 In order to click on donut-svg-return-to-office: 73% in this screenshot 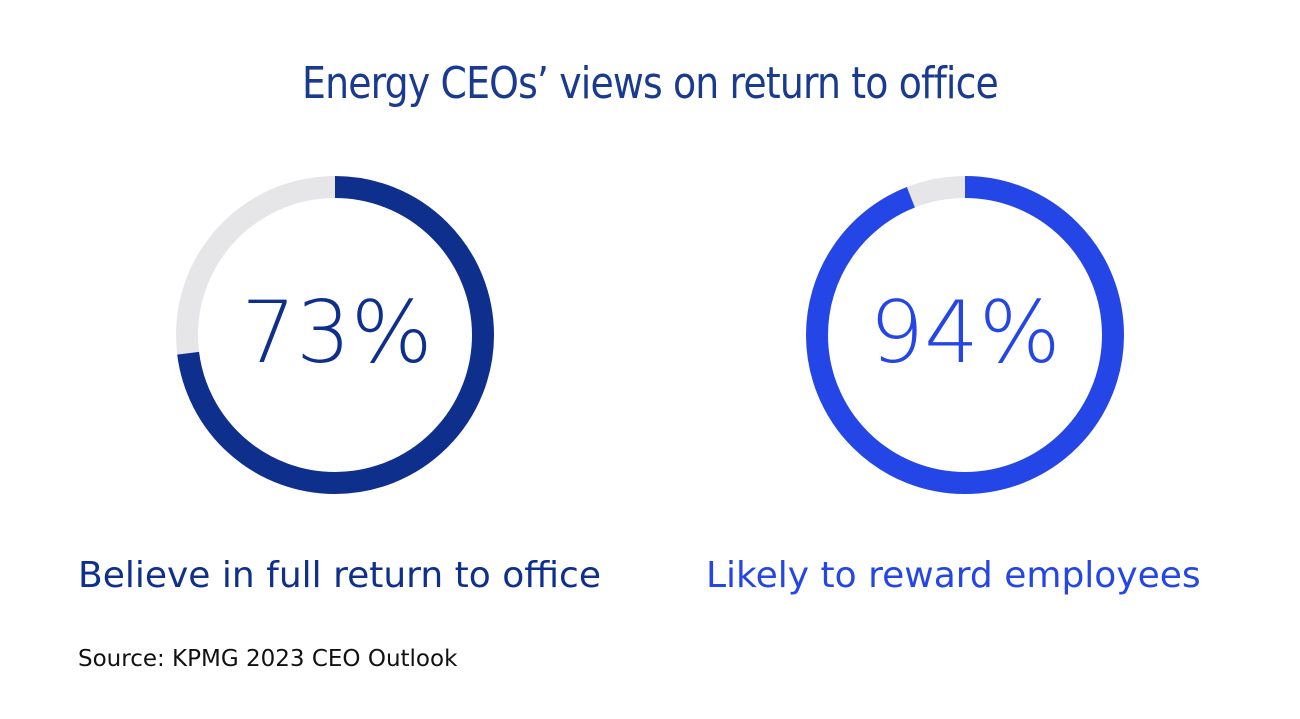, I will do `click(335, 335)`.